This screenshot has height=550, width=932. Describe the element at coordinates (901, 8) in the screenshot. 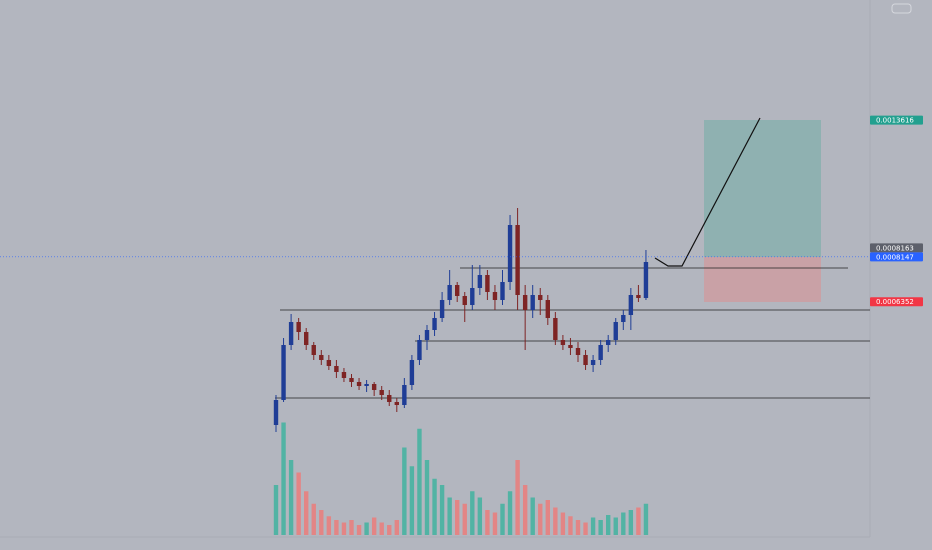

I see `settings-button` at that location.